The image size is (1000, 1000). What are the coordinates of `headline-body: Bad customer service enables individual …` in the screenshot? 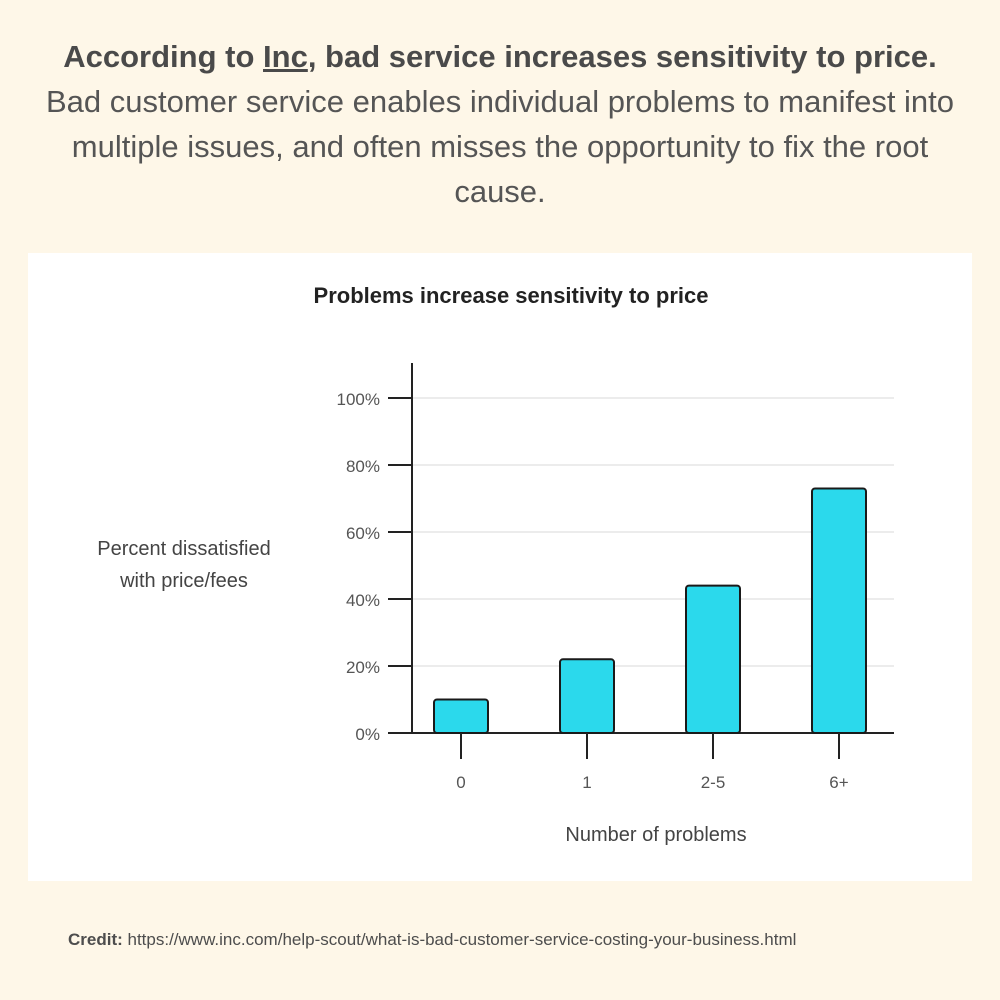 It's located at (500, 146).